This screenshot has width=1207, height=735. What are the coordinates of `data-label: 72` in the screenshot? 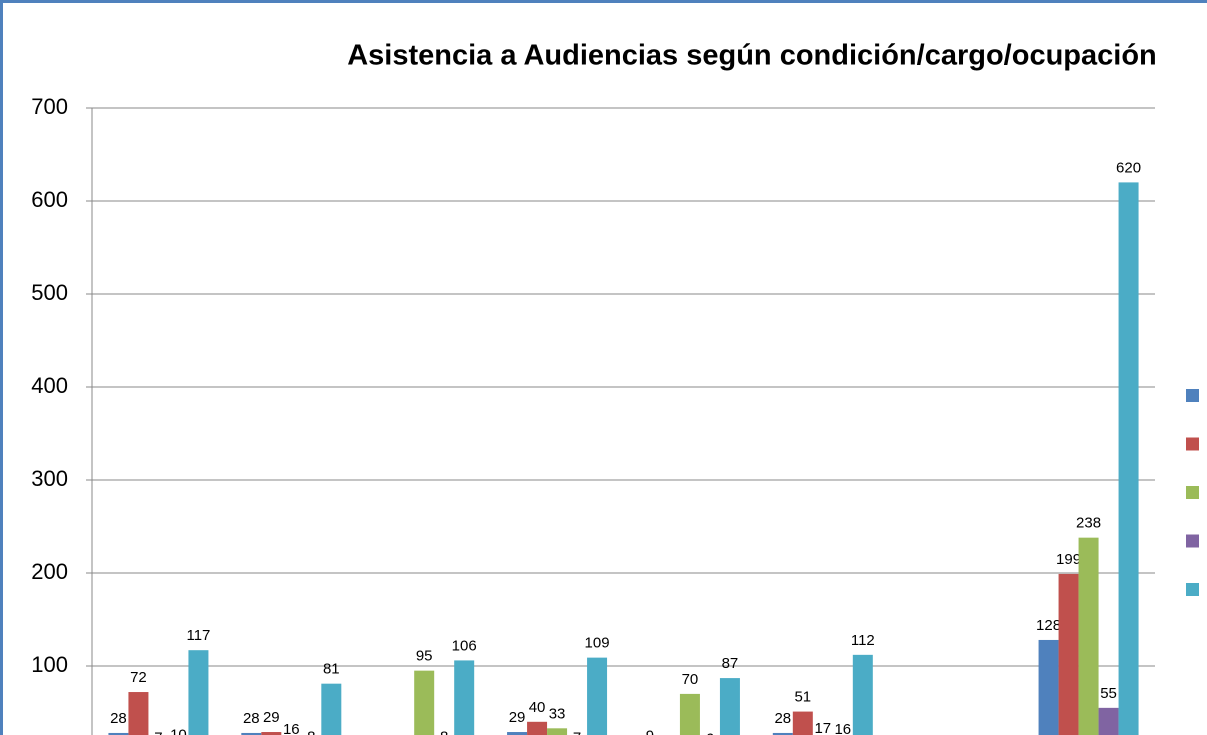 It's located at (138, 677).